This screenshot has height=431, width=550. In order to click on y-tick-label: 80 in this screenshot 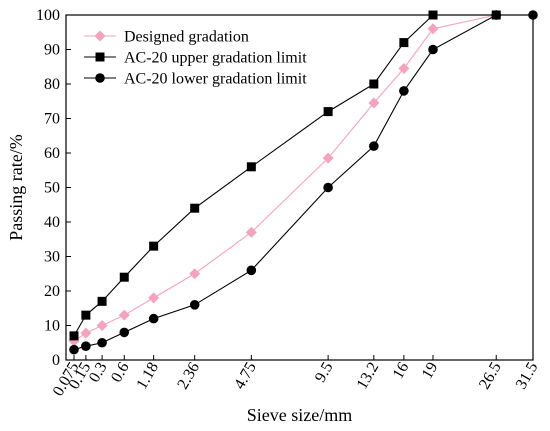, I will do `click(52, 84)`.